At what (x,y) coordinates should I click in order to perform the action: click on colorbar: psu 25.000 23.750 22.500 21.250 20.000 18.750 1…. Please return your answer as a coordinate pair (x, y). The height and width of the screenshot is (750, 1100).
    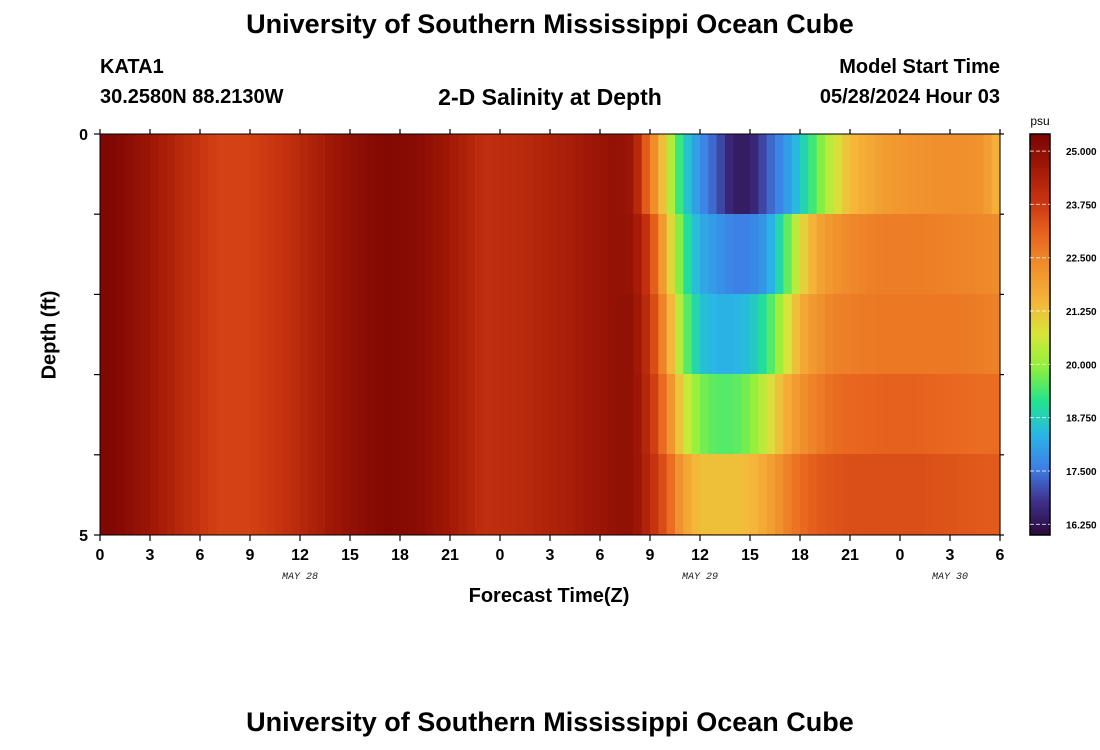
    Looking at the image, I should click on (1063, 325).